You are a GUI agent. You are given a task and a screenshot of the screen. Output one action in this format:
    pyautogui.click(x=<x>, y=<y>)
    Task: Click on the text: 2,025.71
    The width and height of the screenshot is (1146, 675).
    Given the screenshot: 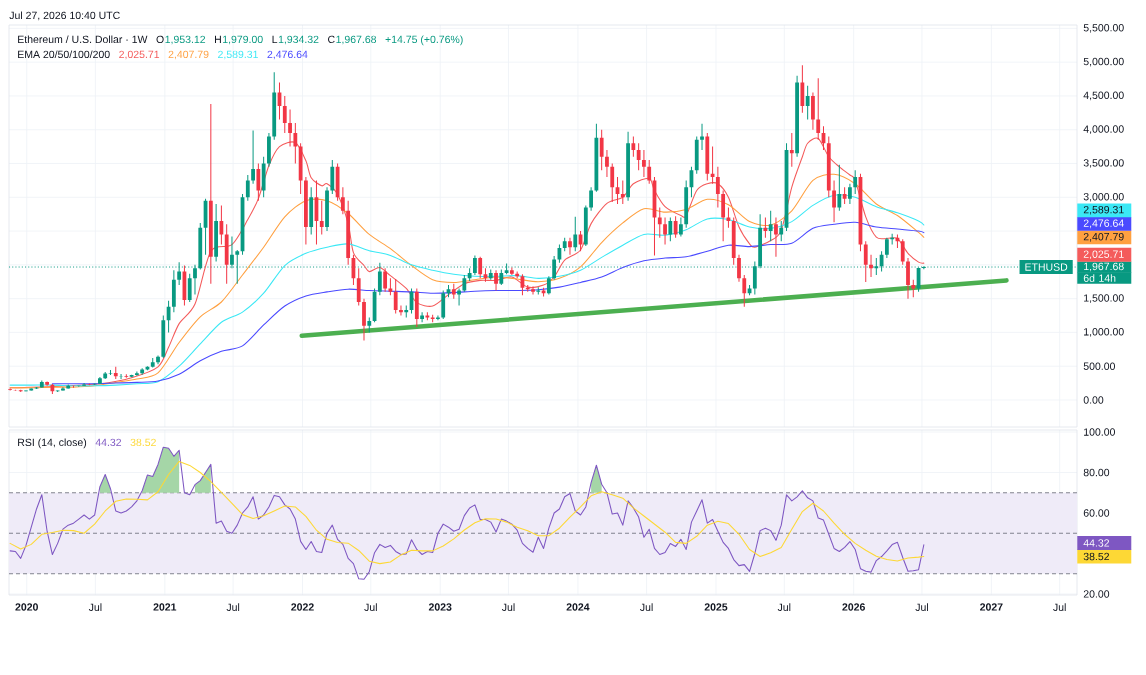 What is the action you would take?
    pyautogui.click(x=1103, y=255)
    